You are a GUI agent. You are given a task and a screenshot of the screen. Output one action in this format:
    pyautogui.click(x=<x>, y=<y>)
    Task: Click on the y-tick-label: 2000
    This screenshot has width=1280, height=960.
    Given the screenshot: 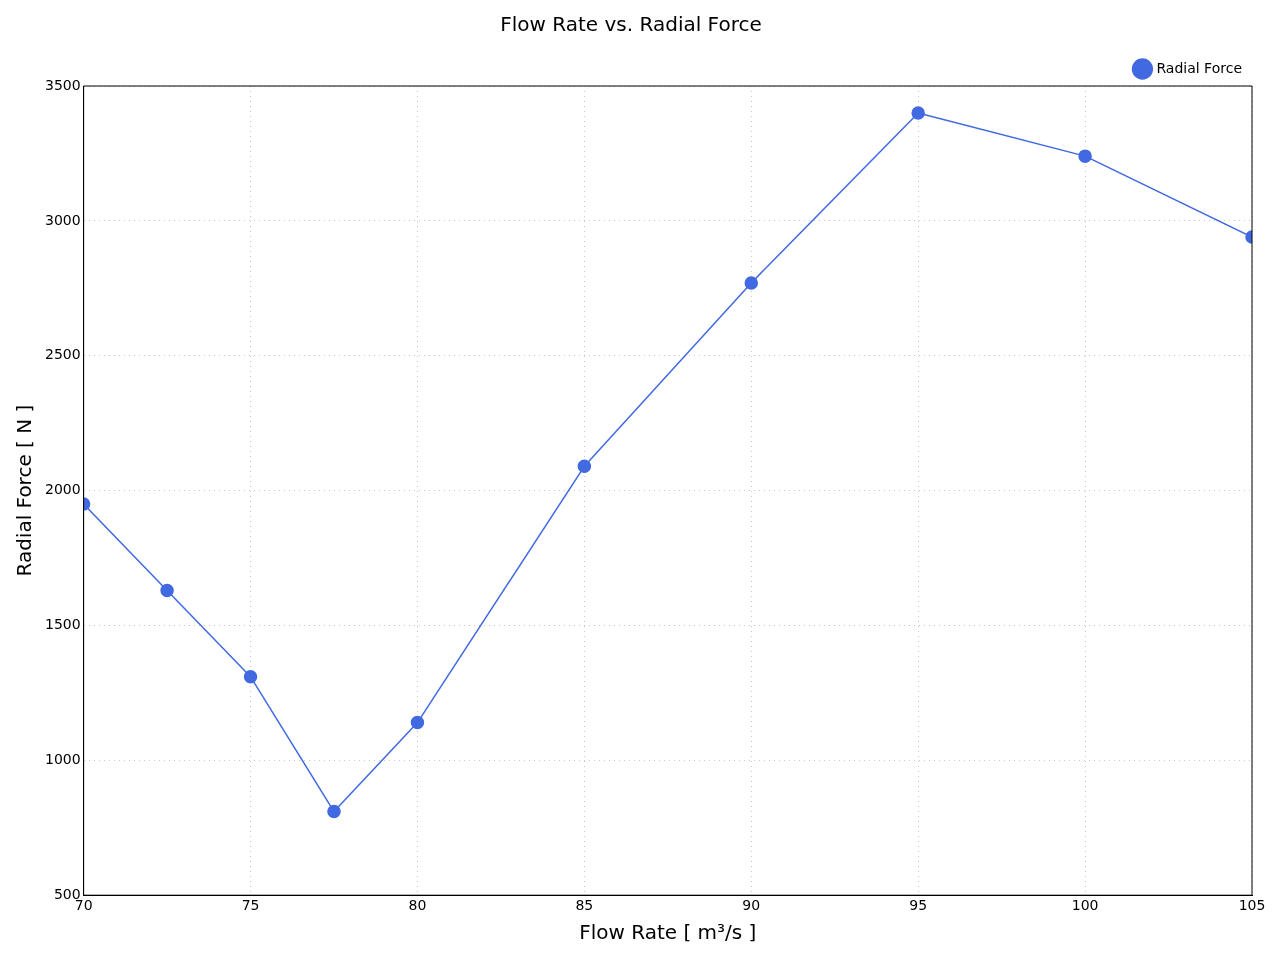 What is the action you would take?
    pyautogui.click(x=62, y=489)
    